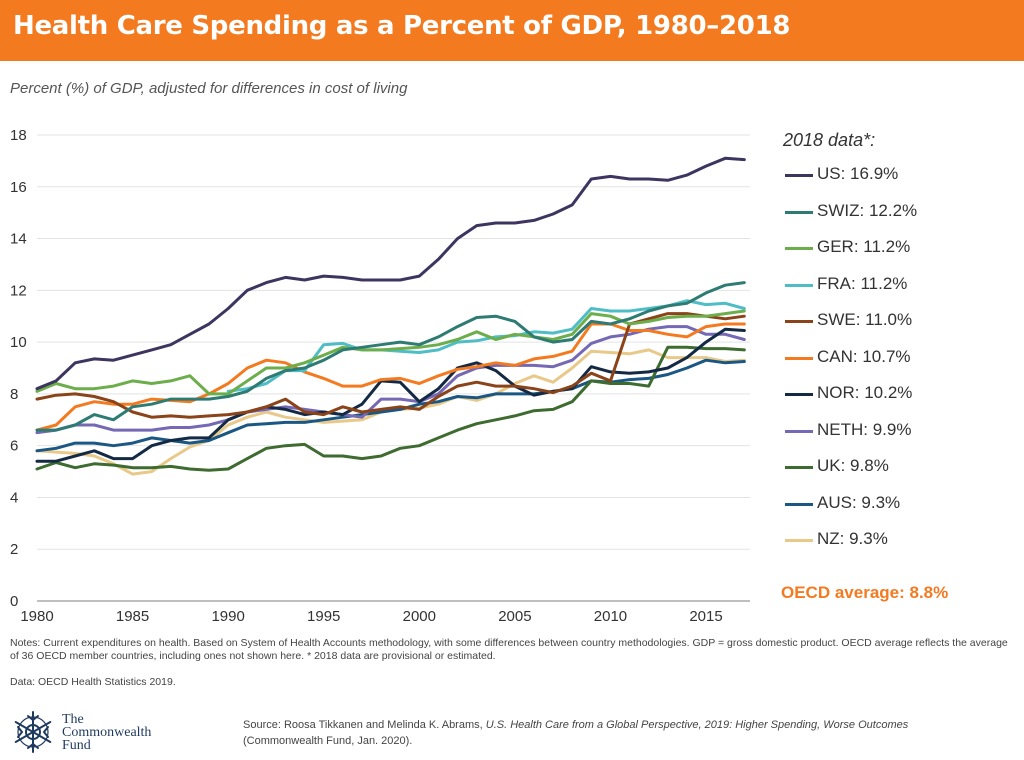  What do you see at coordinates (323, 616) in the screenshot?
I see `x-tick-label: 1995` at bounding box center [323, 616].